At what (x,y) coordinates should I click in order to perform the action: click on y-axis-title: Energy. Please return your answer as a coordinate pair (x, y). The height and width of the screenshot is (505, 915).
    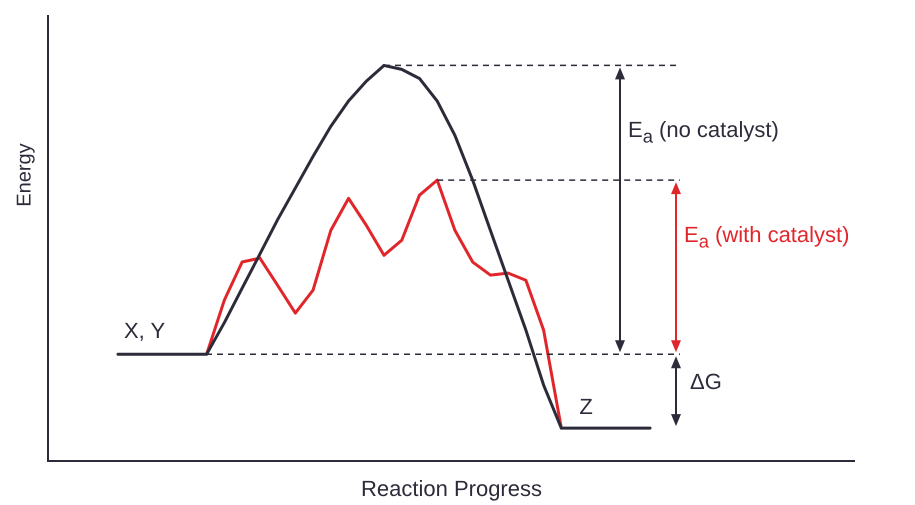
    Looking at the image, I should click on (25, 175).